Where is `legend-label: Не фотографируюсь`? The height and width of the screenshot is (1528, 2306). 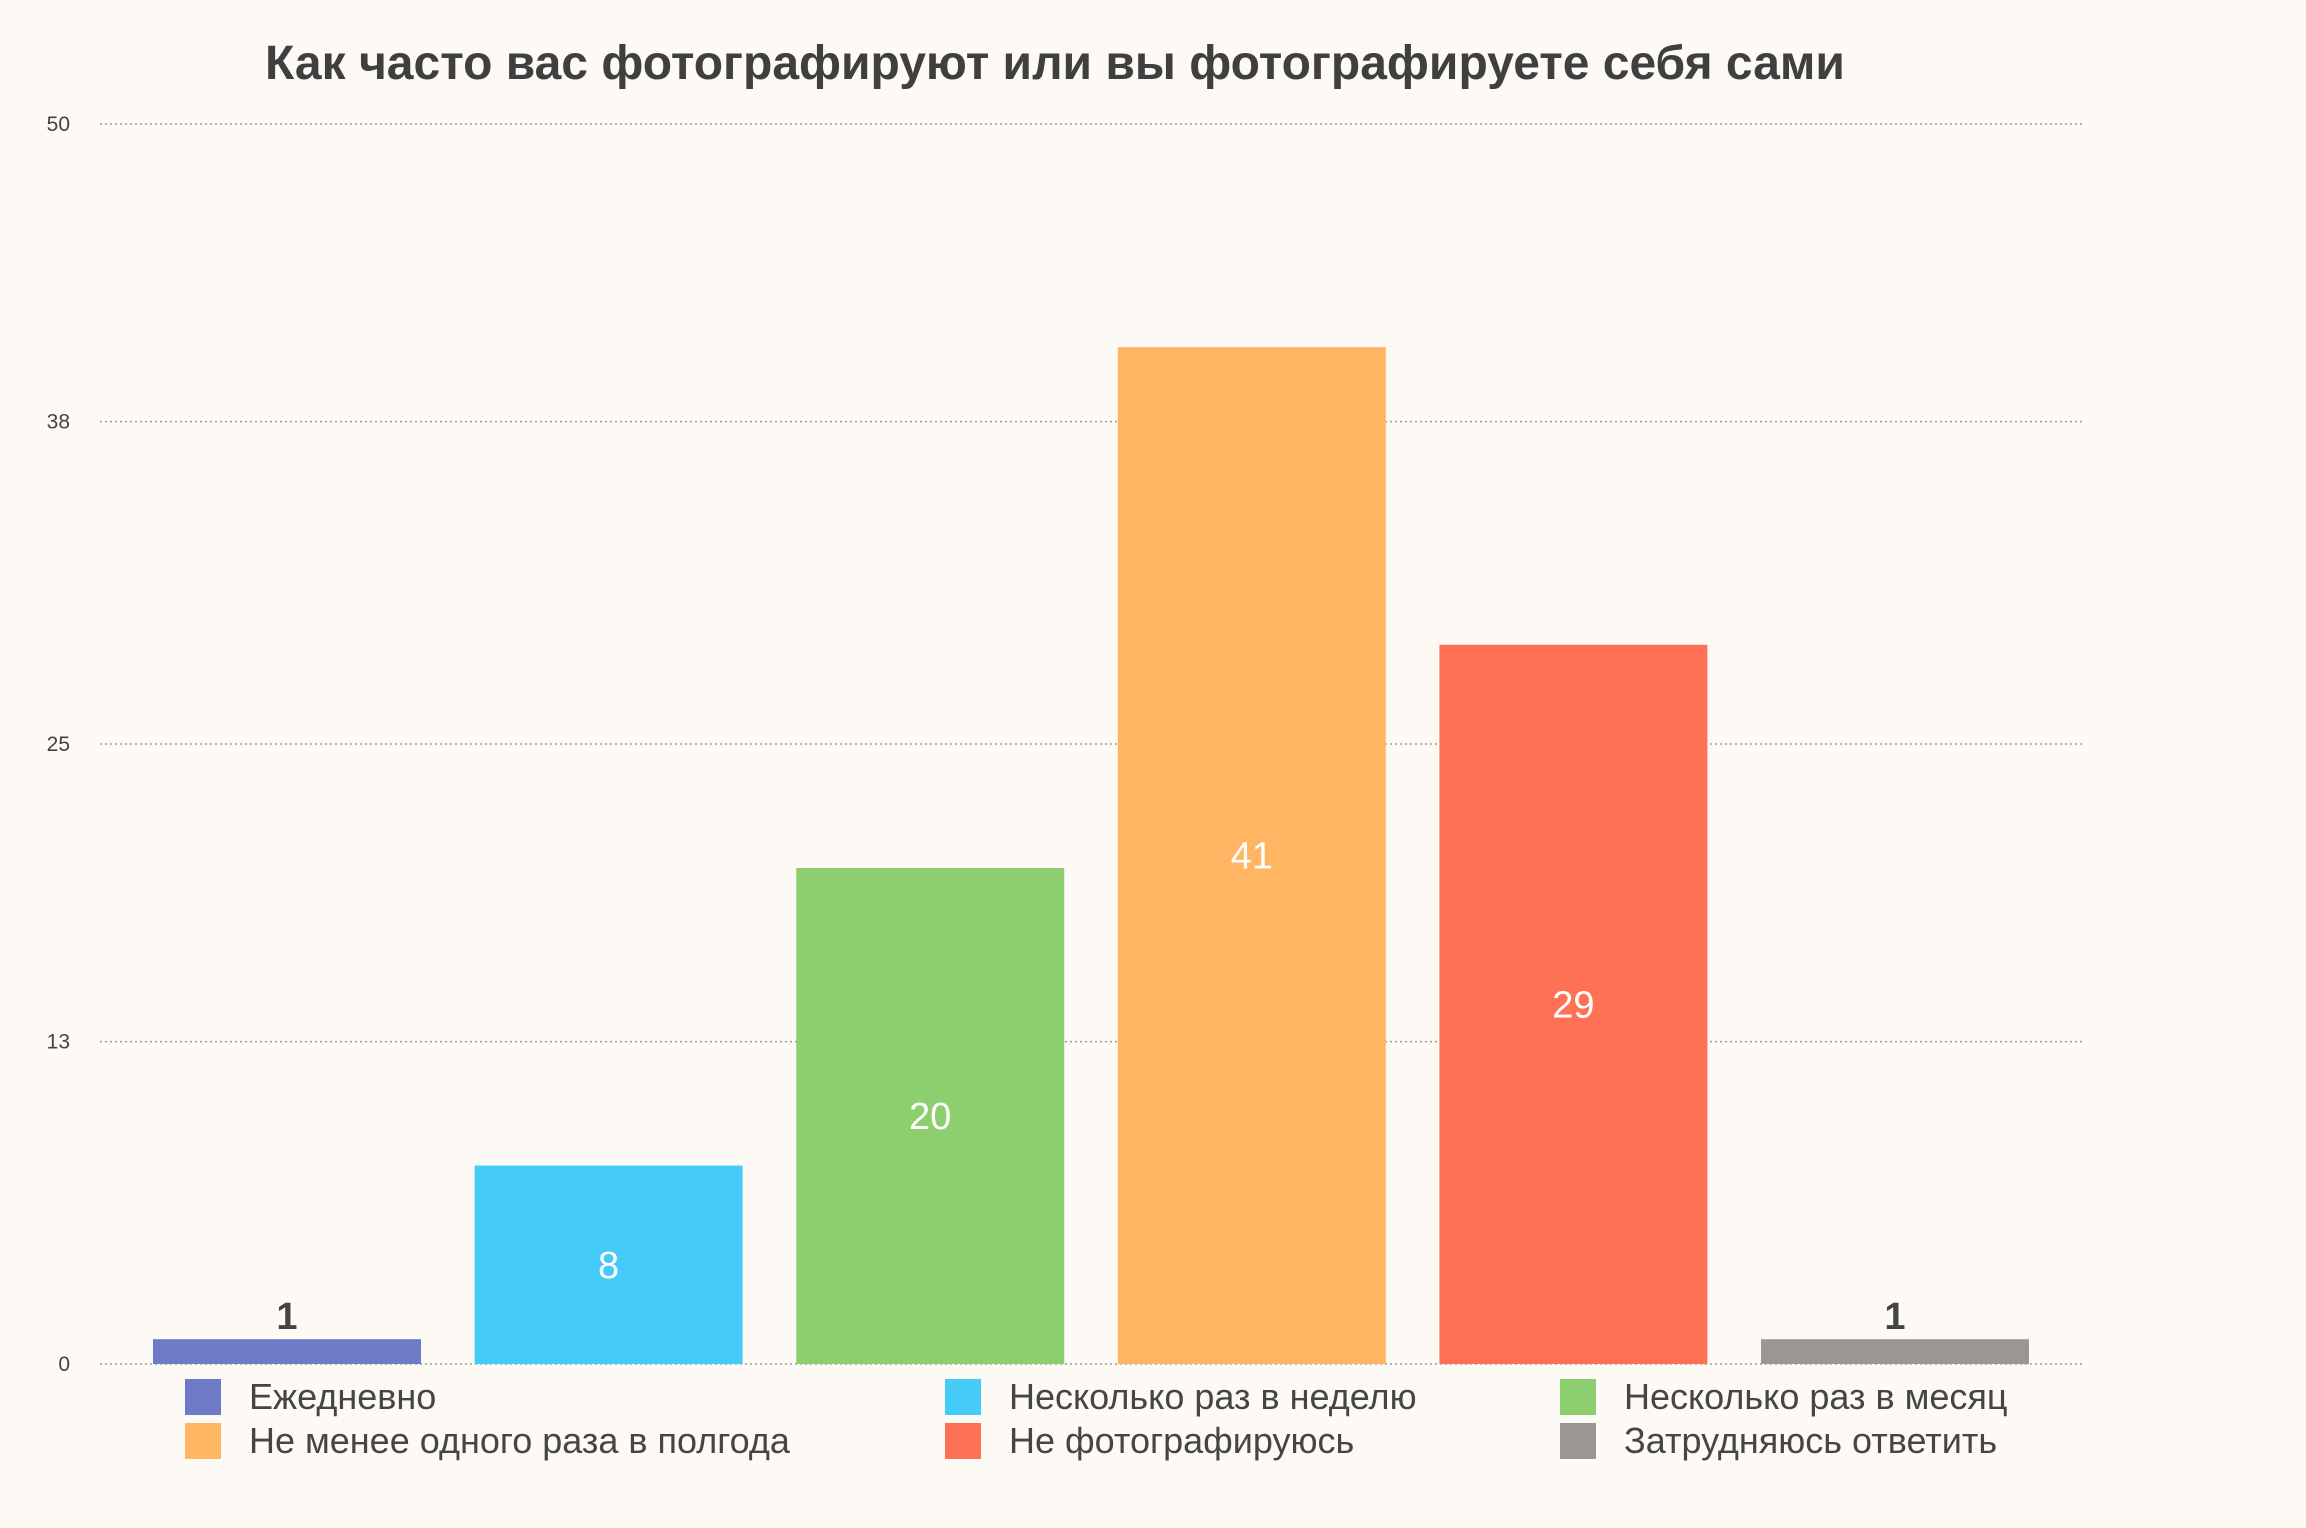
legend-label: Не фотографируюсь is located at coordinates (1182, 1440).